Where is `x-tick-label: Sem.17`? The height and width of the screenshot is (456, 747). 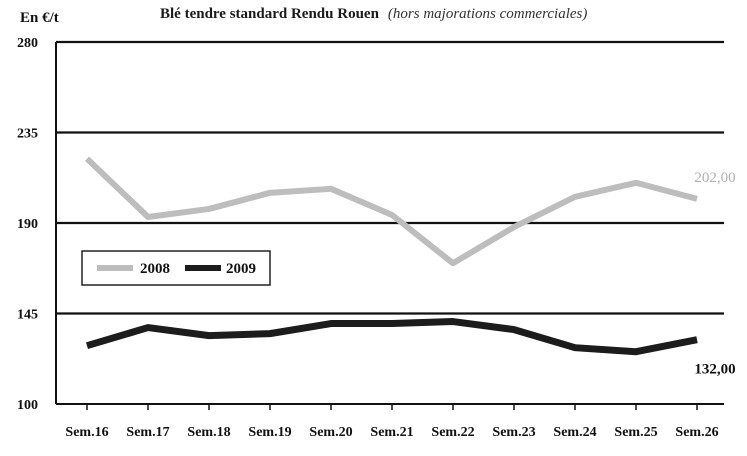
x-tick-label: Sem.17 is located at coordinates (147, 432).